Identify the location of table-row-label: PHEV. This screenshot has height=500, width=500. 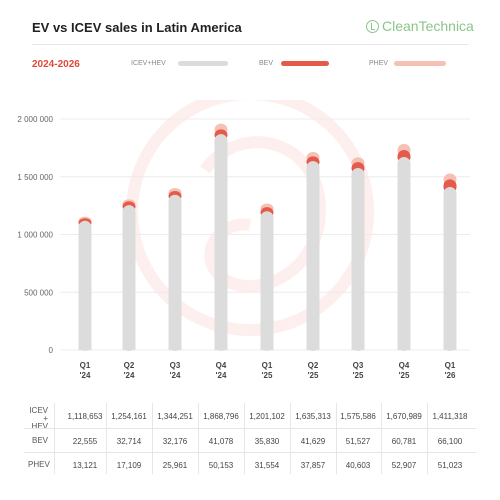
(39, 464).